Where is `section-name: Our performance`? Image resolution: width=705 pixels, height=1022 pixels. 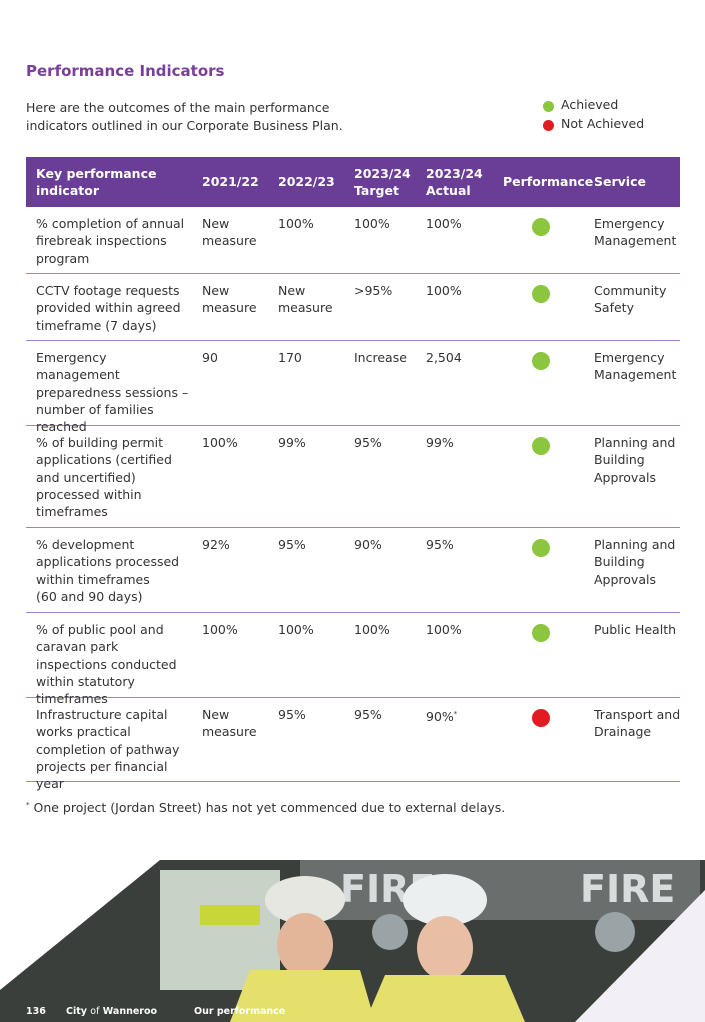 section-name: Our performance is located at coordinates (240, 1011).